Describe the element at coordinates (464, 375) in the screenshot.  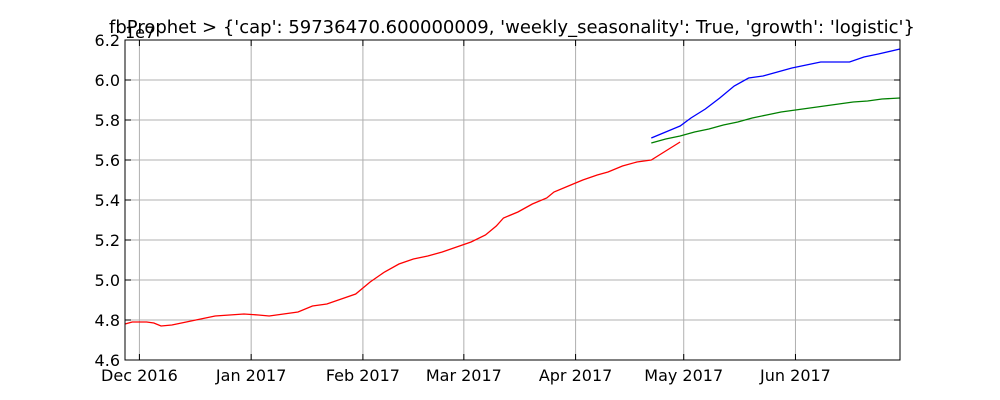
I see `x-tick-label: Mar 2017` at that location.